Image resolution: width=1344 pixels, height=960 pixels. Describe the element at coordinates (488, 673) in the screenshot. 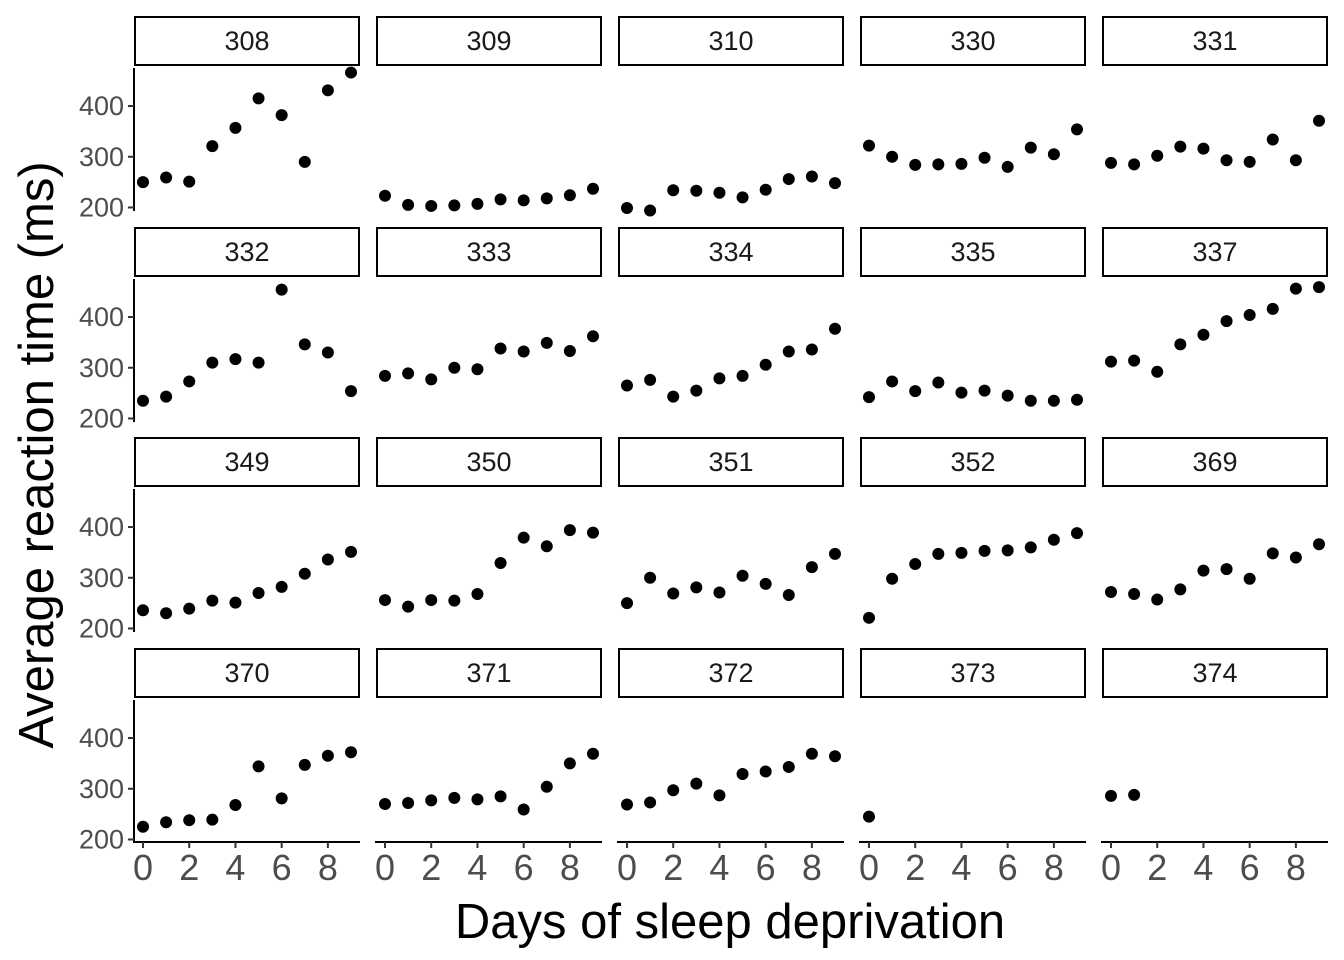

I see `strip-label: 371` at that location.